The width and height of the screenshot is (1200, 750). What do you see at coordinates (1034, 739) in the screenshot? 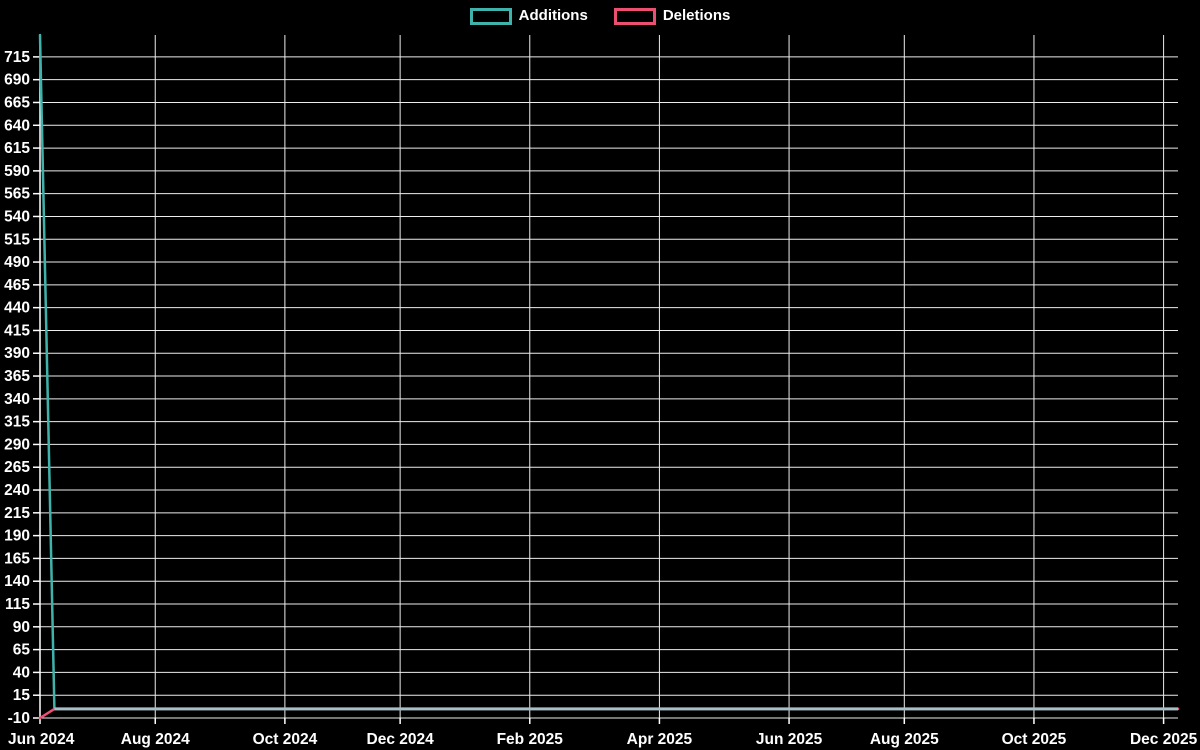
I see `x-tick-label: Oct 2025` at bounding box center [1034, 739].